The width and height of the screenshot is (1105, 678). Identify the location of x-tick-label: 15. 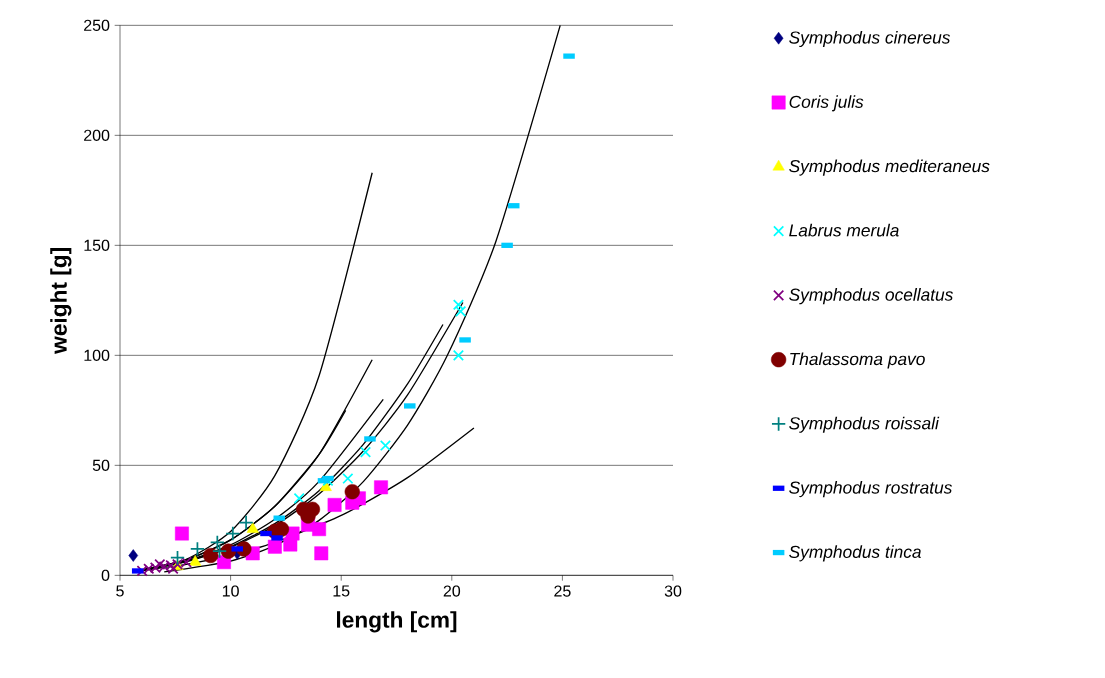
(341, 591).